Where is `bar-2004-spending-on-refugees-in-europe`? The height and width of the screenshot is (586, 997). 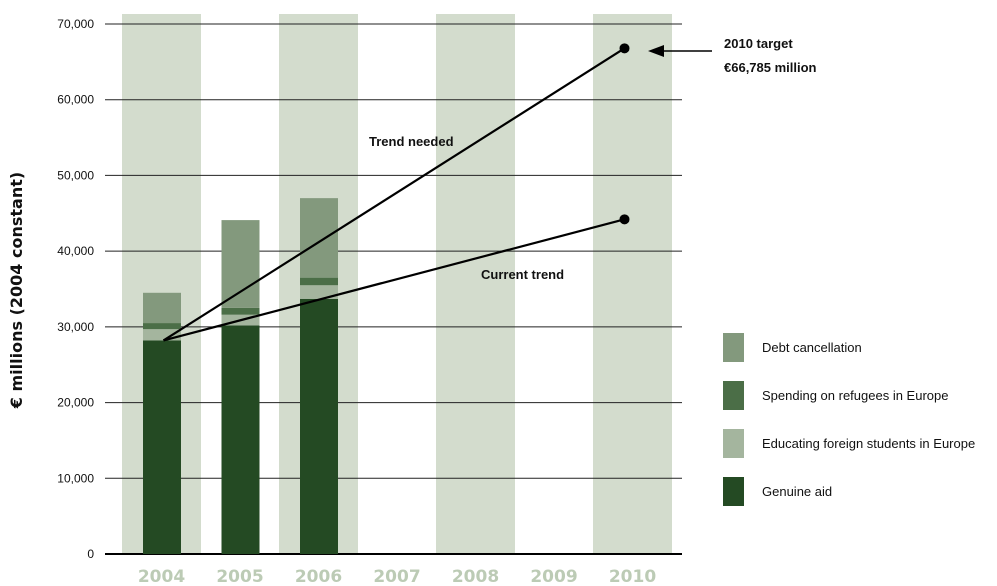 bar-2004-spending-on-refugees-in-europe is located at coordinates (162, 326).